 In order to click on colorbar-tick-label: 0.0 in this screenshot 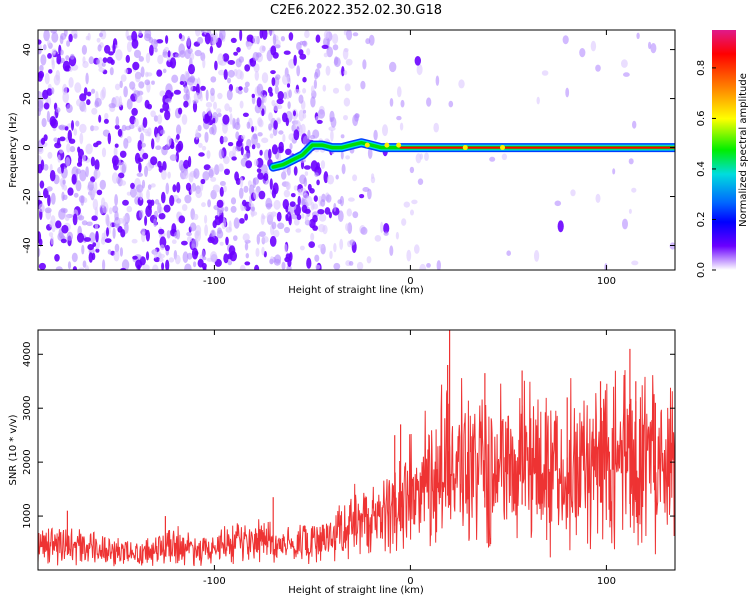, I will do `click(701, 270)`.